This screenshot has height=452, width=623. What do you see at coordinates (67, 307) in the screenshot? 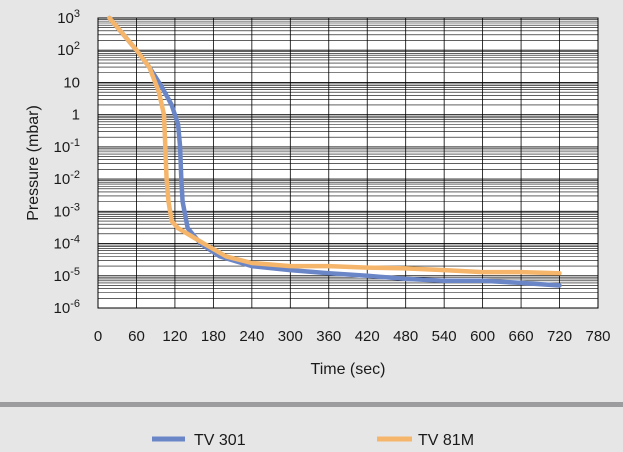
I see `y-tick-label: 10⁻⁶` at bounding box center [67, 307].